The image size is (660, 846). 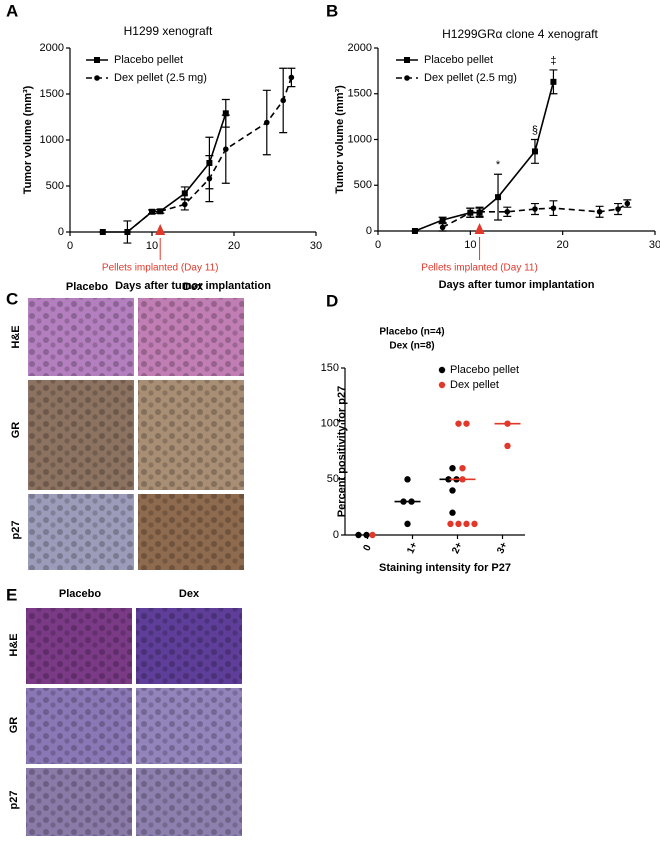 What do you see at coordinates (411, 332) in the screenshot?
I see `chart-title: Placebo (n=4)` at bounding box center [411, 332].